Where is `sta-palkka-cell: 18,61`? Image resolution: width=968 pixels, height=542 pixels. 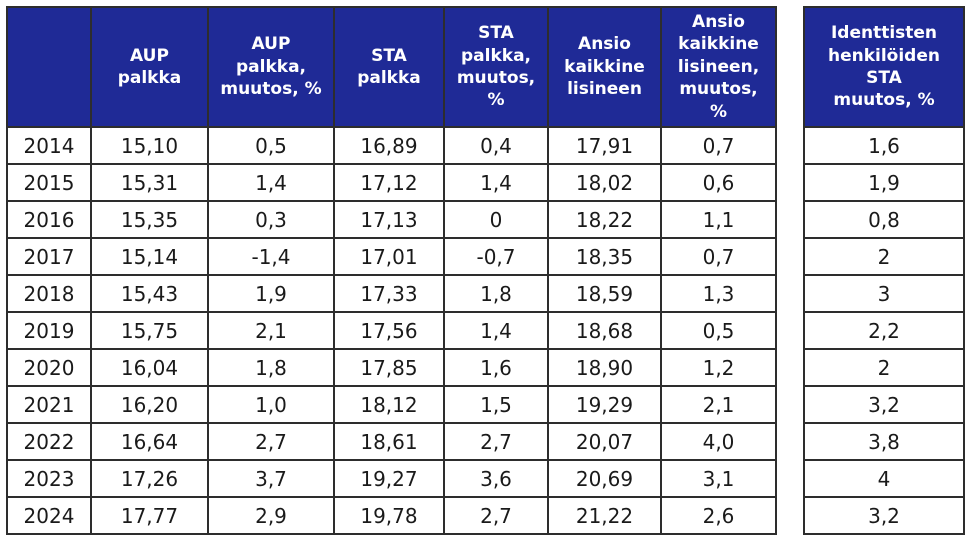
sta-palkka-cell: 18,61 is located at coordinates (389, 441).